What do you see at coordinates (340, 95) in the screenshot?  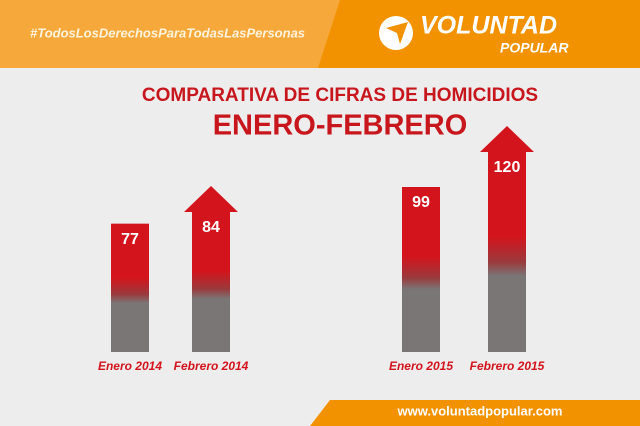 I see `chart-title: COMPARATIVA DE CIFRAS DE HOMICIDIOS` at bounding box center [340, 95].